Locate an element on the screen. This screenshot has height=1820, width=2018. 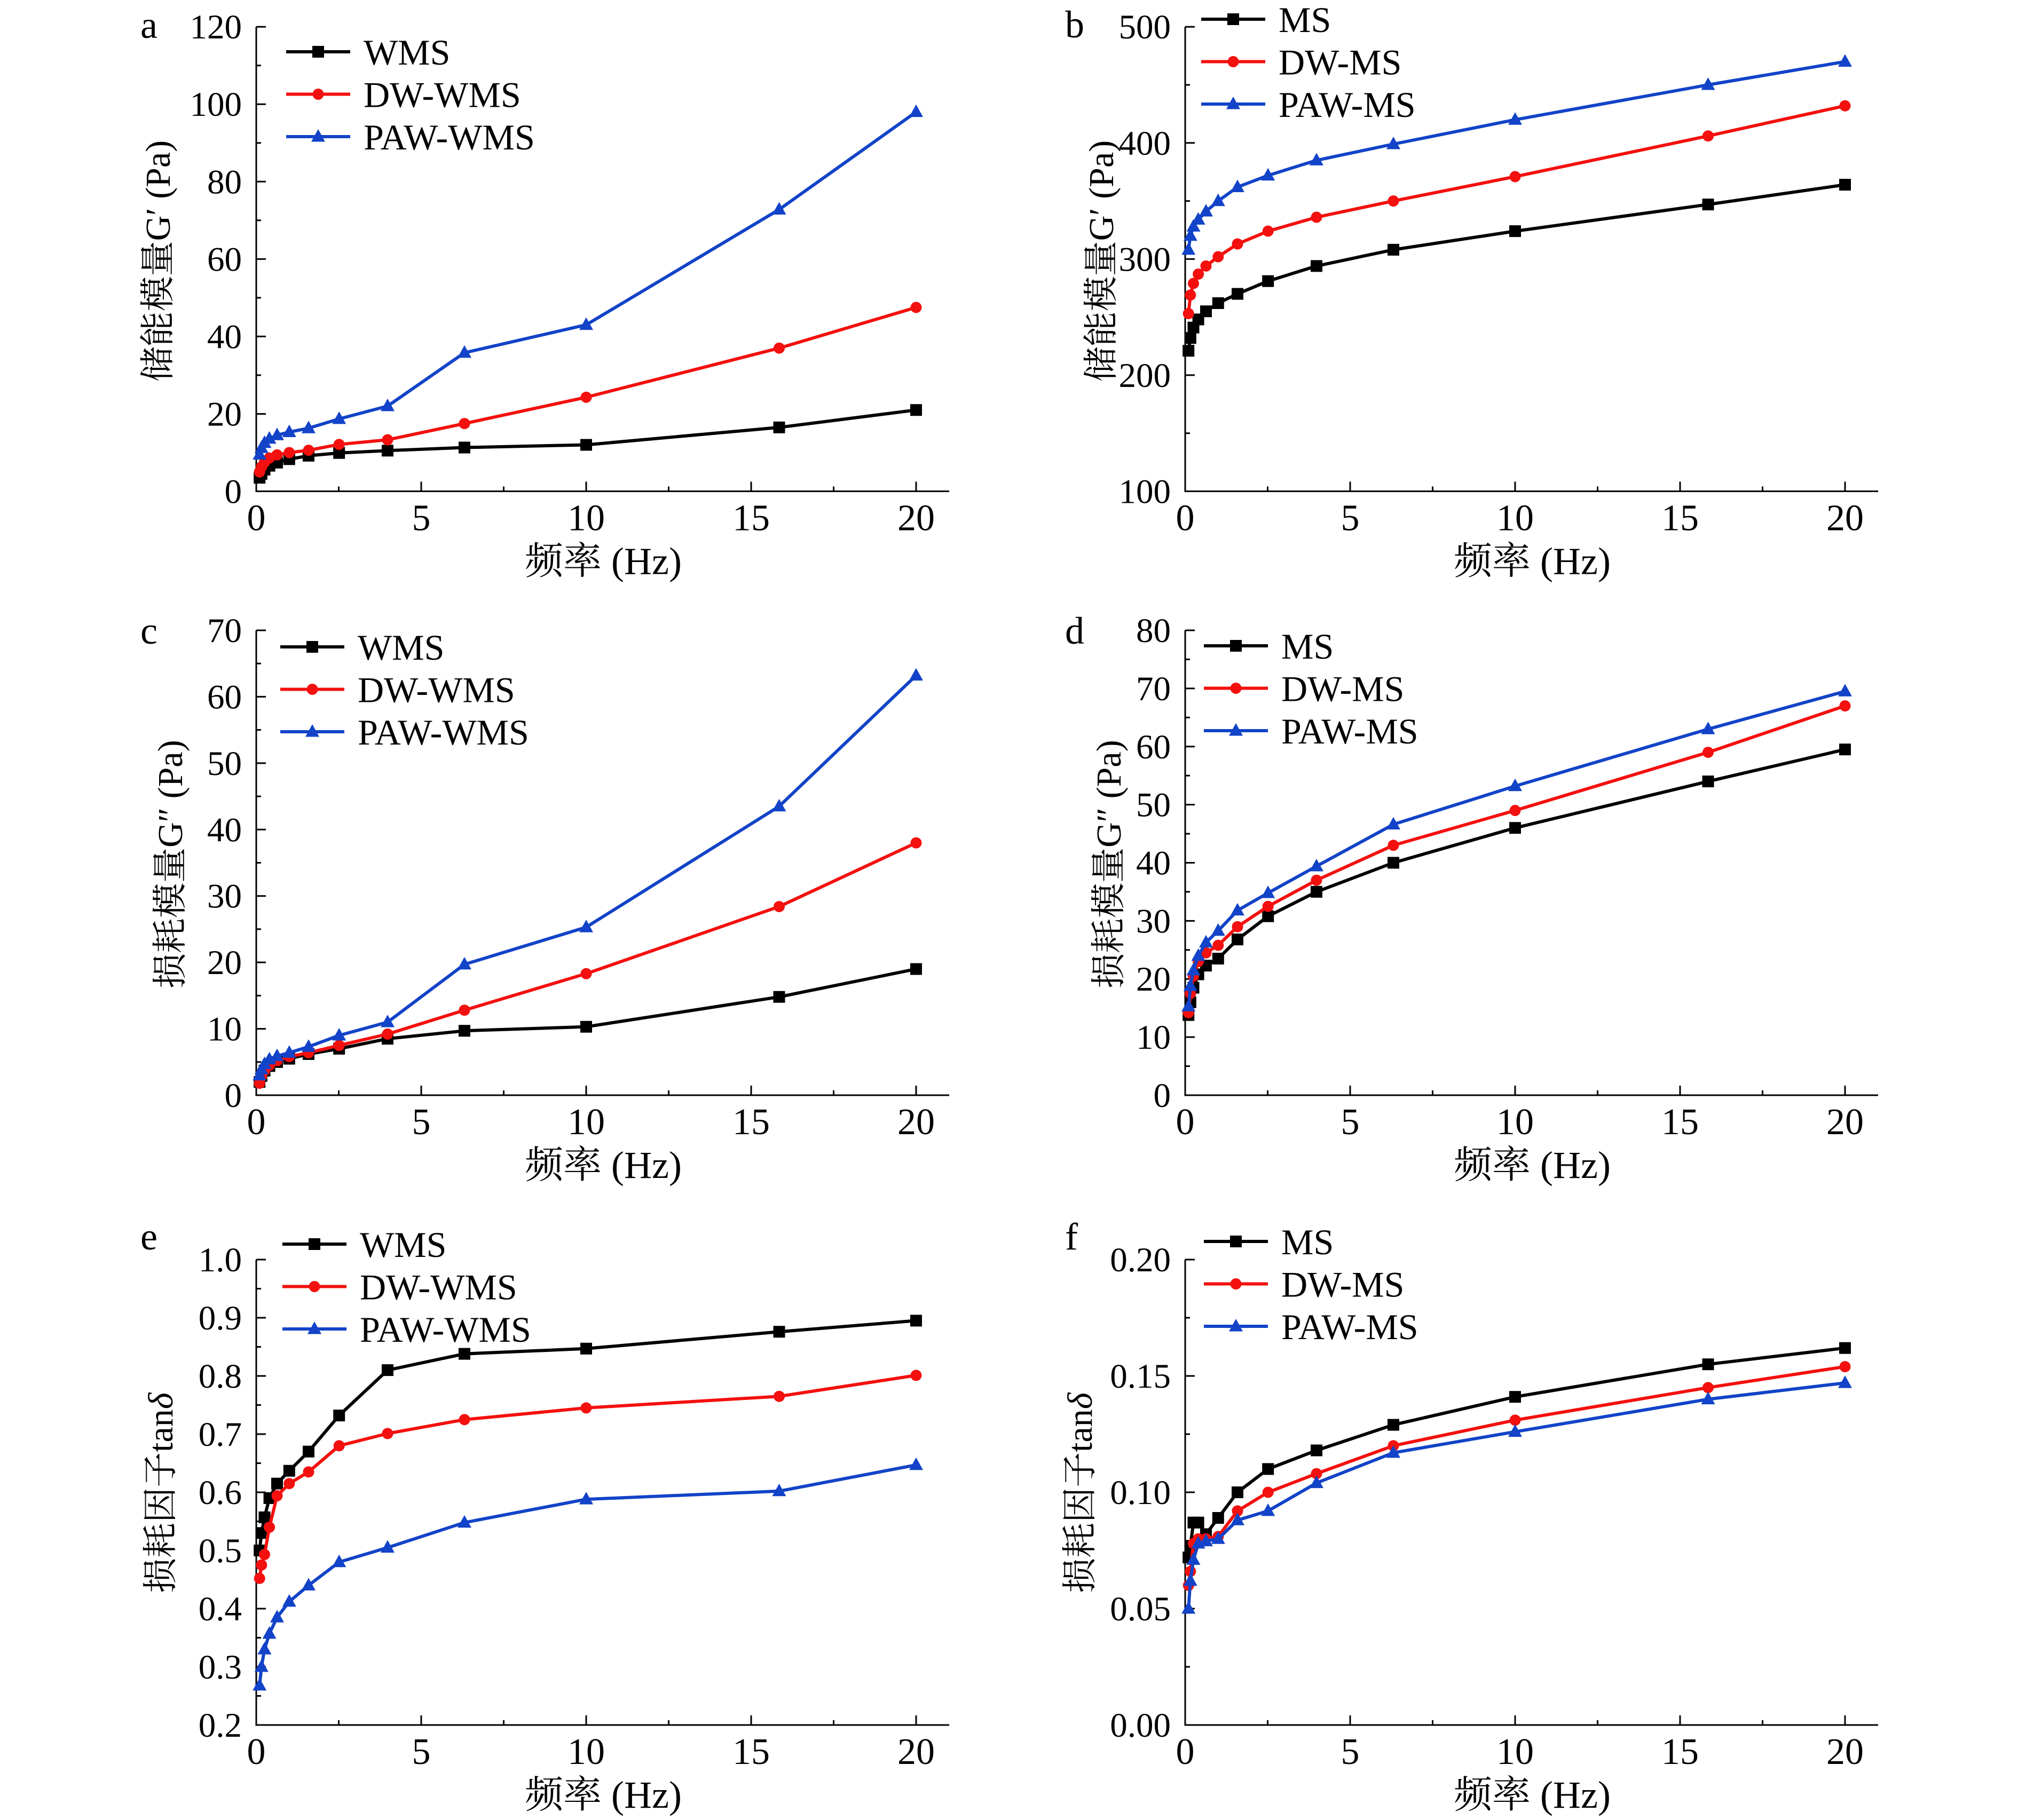
svg-text: 500 is located at coordinates (1145, 27).